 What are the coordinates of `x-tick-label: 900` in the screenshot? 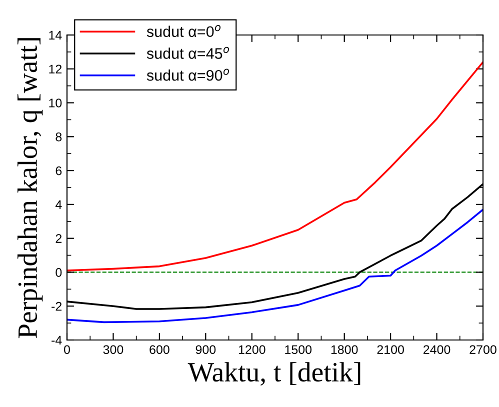 It's located at (206, 349).